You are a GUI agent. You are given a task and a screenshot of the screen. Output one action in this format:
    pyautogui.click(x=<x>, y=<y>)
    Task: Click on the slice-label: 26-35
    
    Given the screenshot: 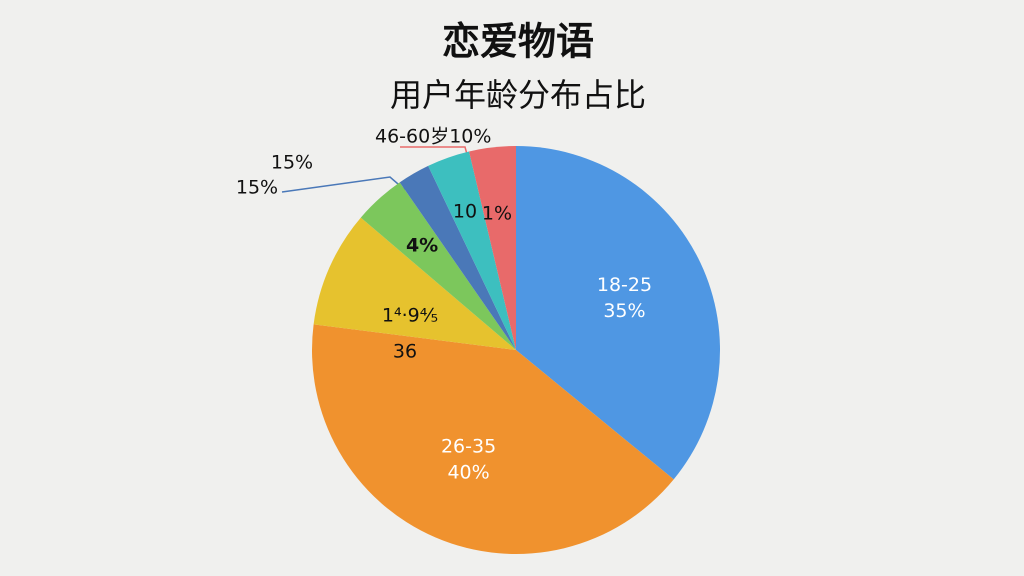 What is the action you would take?
    pyautogui.click(x=468, y=447)
    